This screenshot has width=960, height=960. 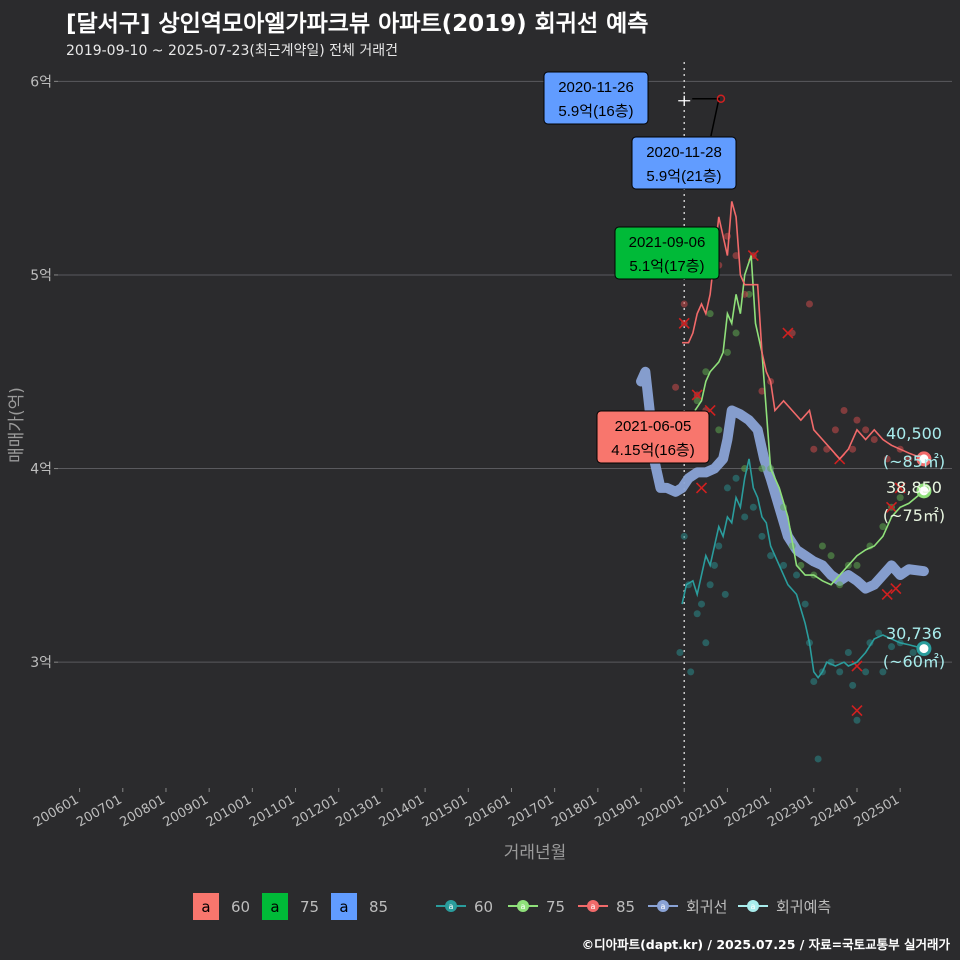 What do you see at coordinates (512, 906) in the screenshot?
I see `legend: a 60 a 75 a 85 a 60 a 75 a 85 a 회귀선 a 회귀예측` at bounding box center [512, 906].